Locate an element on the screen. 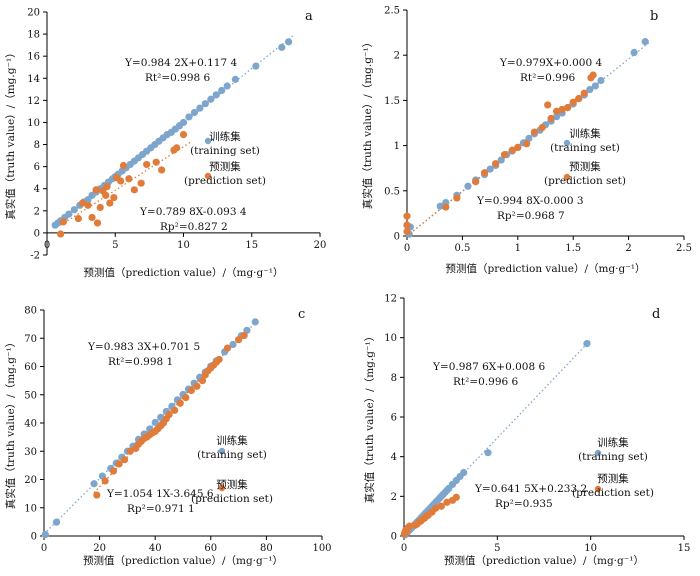  training-r2: Rt²=0.998 6 is located at coordinates (178, 78).